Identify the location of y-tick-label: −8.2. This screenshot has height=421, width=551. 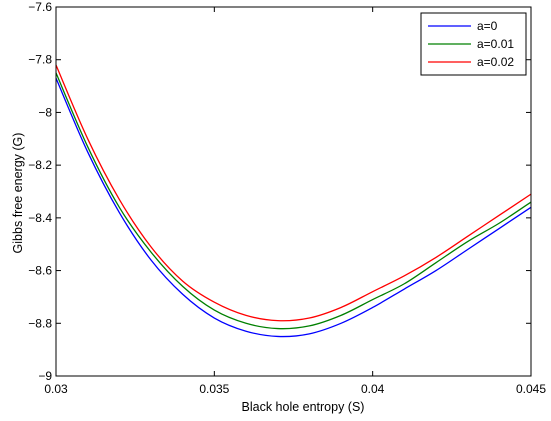
(40, 165).